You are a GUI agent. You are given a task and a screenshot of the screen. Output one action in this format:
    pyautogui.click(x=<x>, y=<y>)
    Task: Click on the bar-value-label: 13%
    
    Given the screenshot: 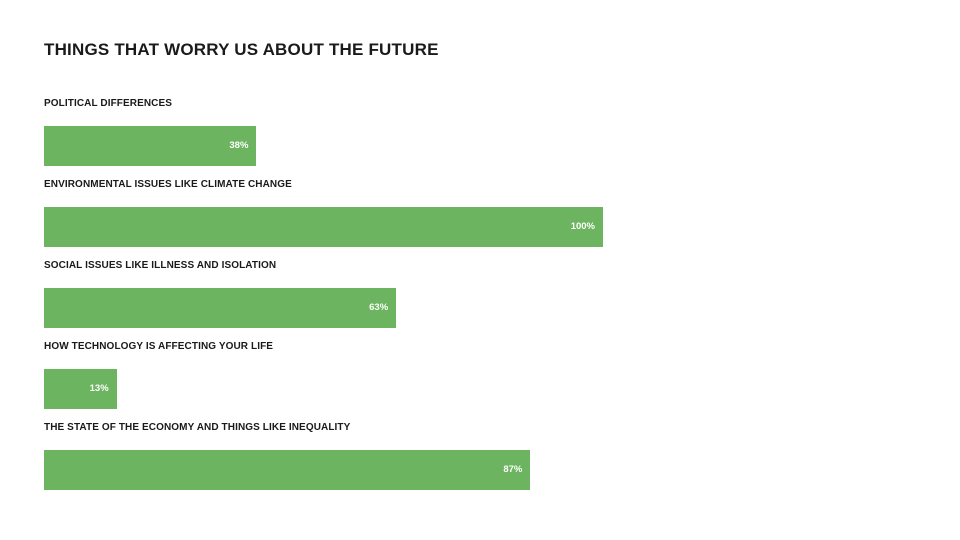 What is the action you would take?
    pyautogui.click(x=99, y=388)
    